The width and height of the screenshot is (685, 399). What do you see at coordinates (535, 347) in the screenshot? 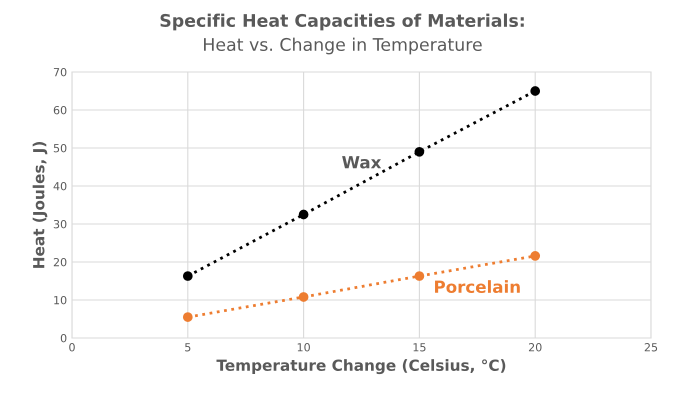
I see `x-tick-label: 20` at bounding box center [535, 347].